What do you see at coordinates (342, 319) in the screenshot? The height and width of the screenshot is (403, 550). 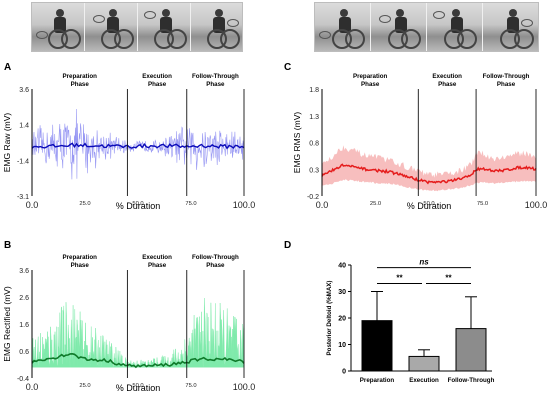 I see `y-tick-label: 20` at bounding box center [342, 319].